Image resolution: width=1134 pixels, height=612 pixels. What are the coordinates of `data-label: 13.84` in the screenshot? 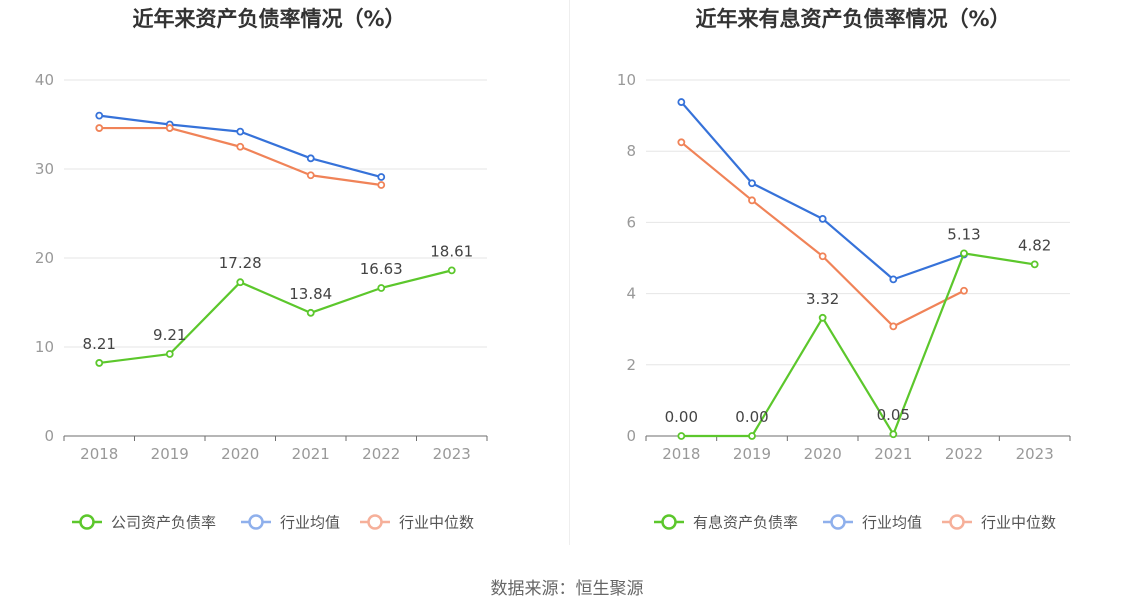 It's located at (310, 294).